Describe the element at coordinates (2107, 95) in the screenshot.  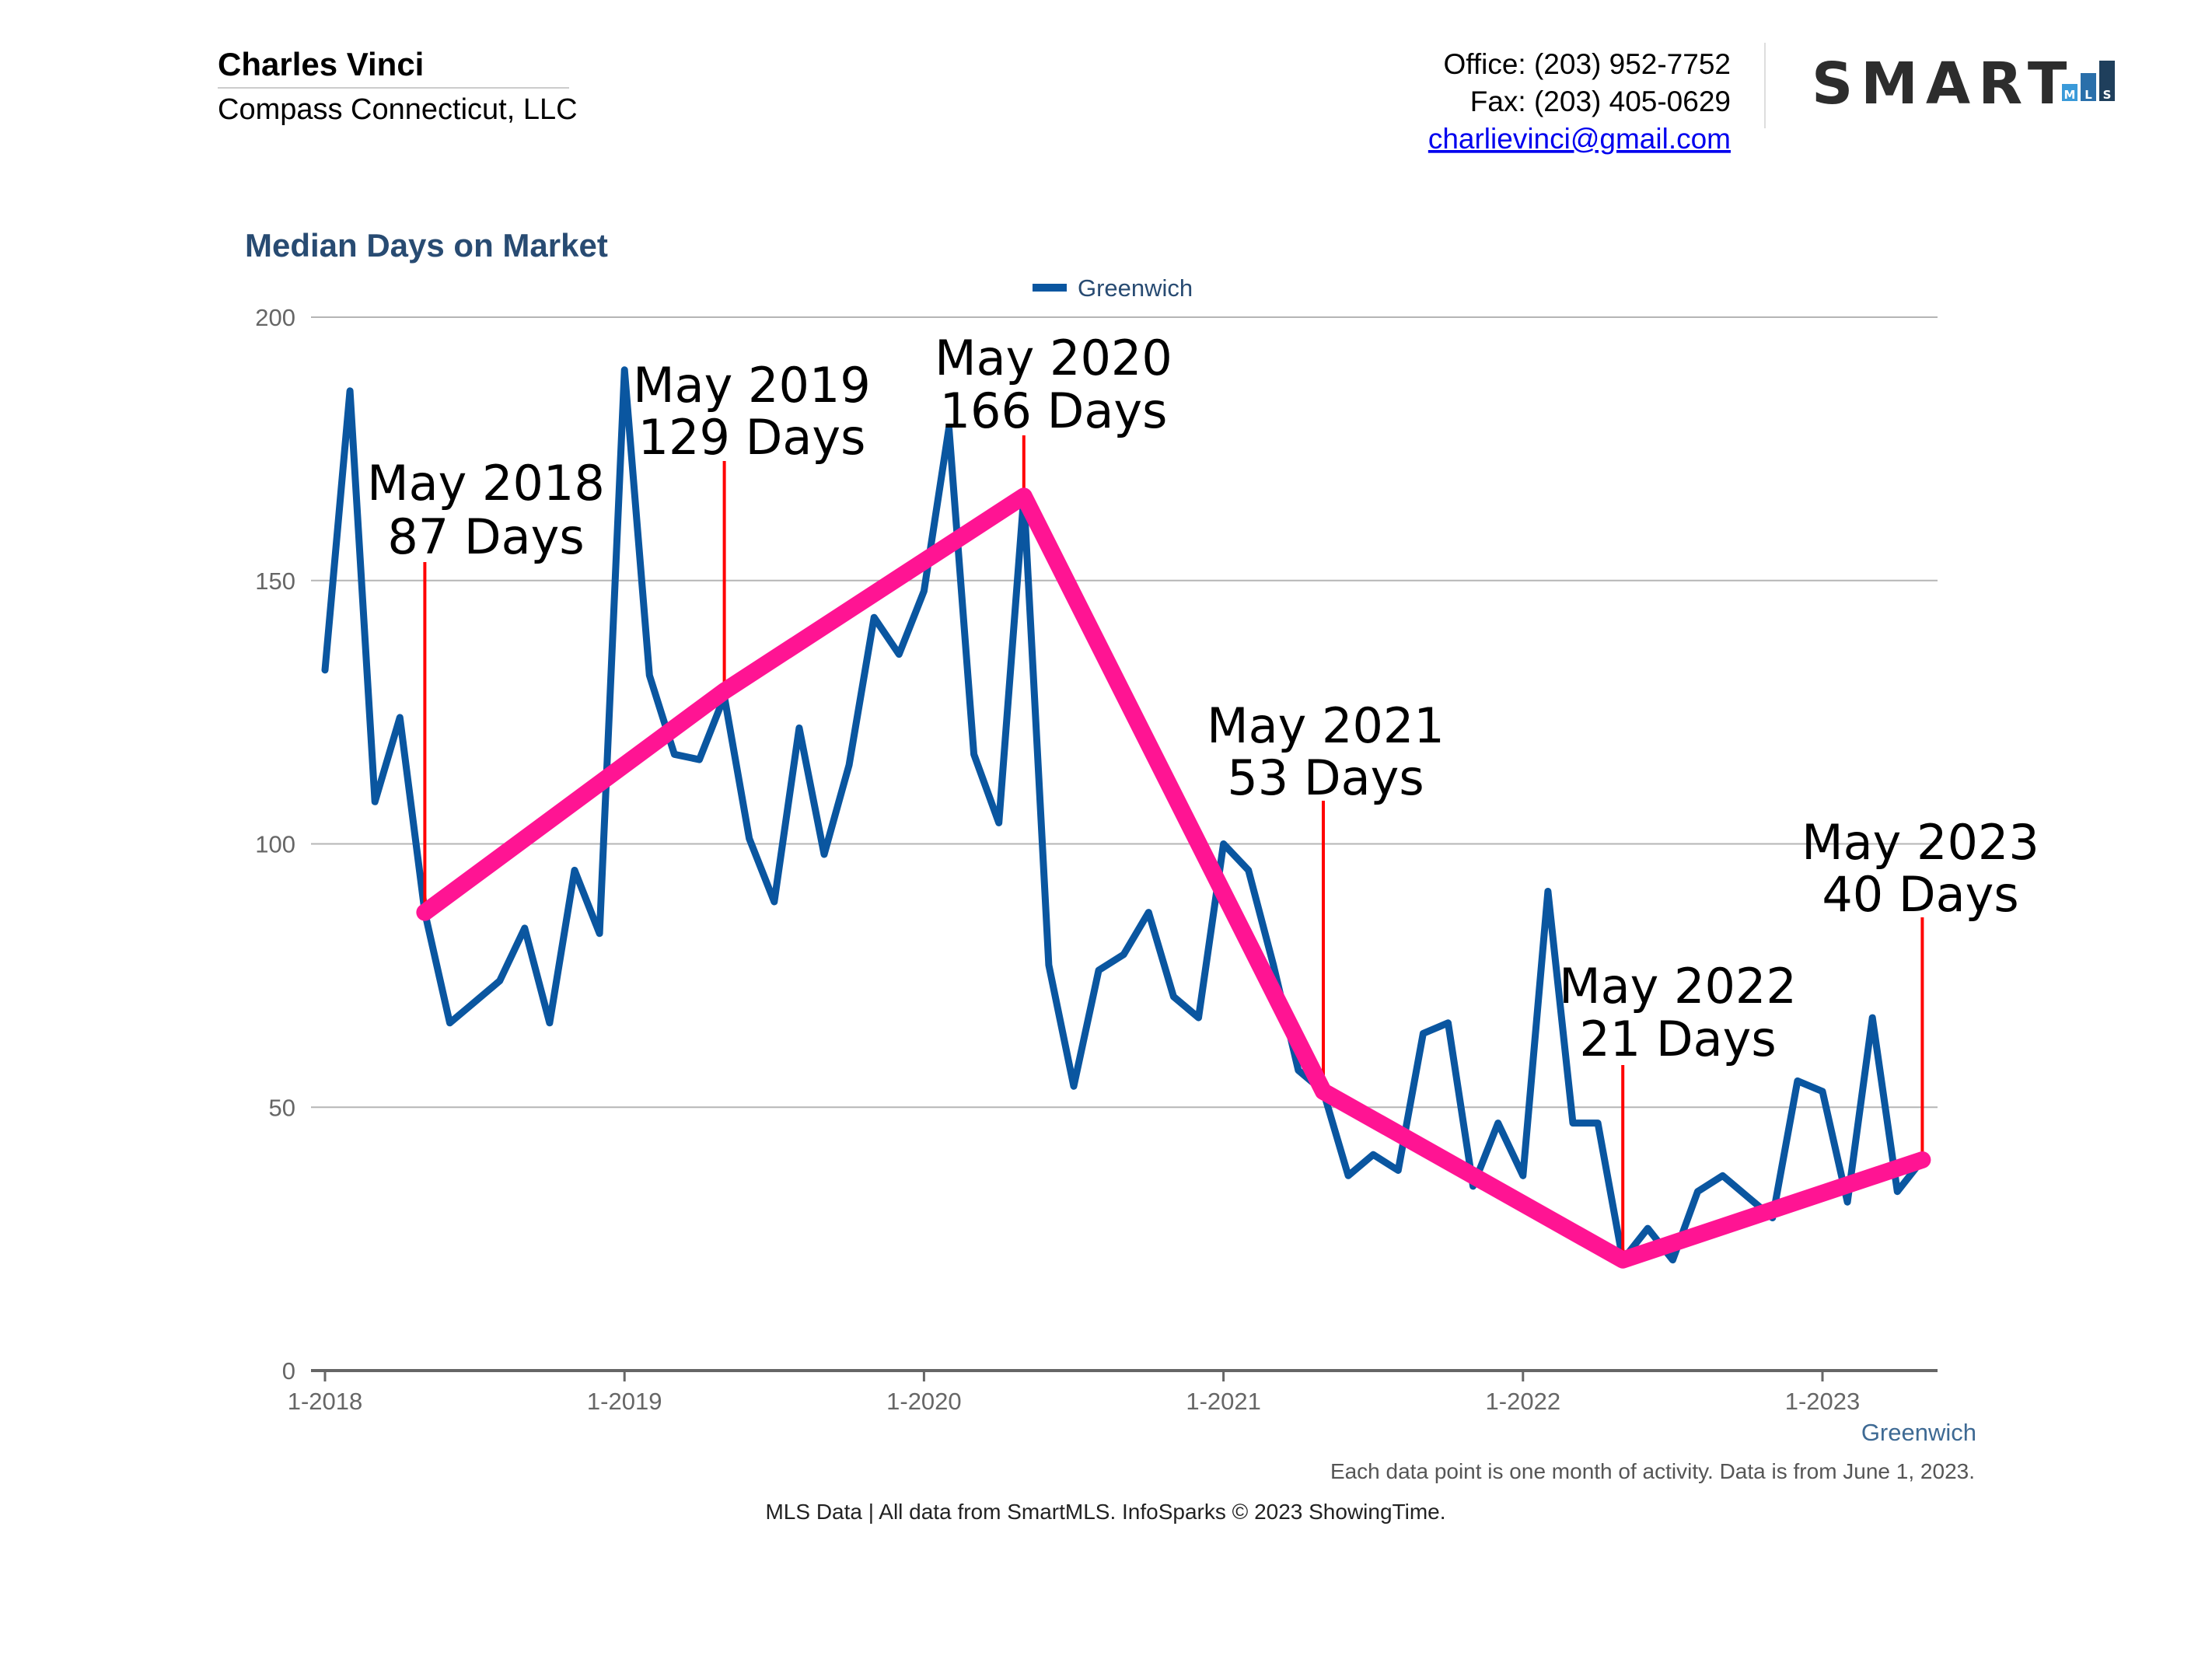
I see `logo-sub-s: S` at that location.